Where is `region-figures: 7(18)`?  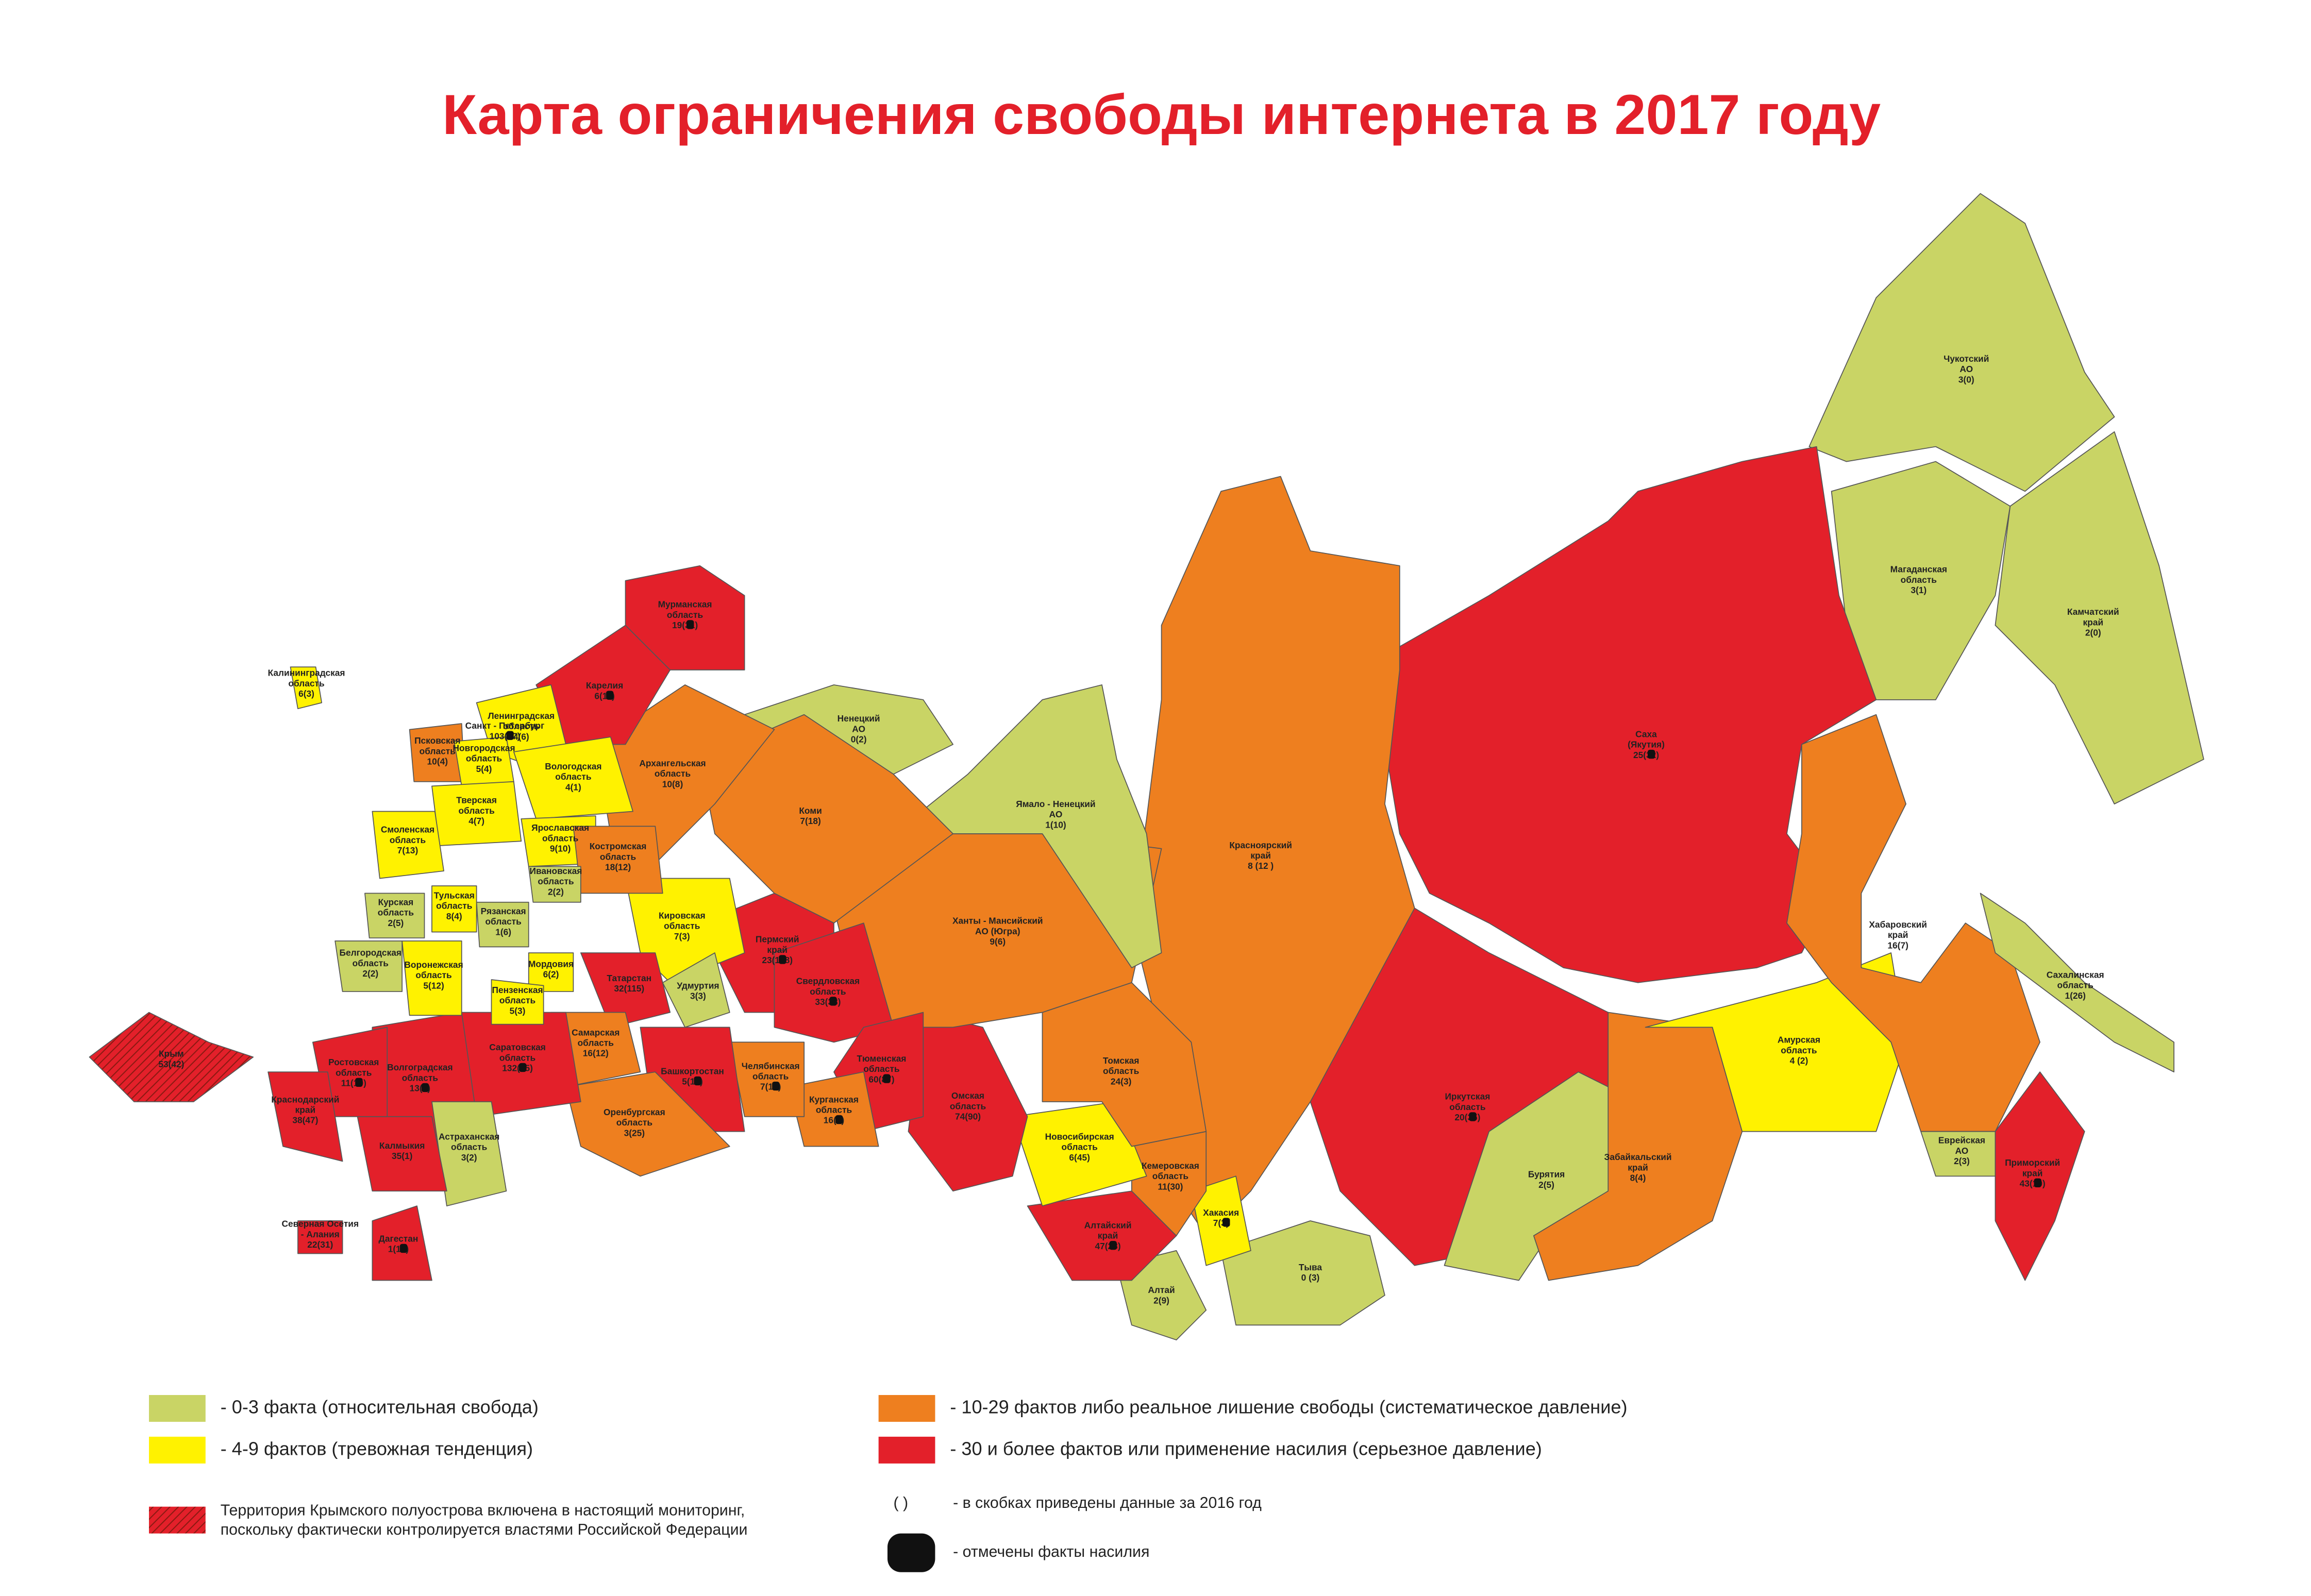
region-figures: 7(18) is located at coordinates (810, 821).